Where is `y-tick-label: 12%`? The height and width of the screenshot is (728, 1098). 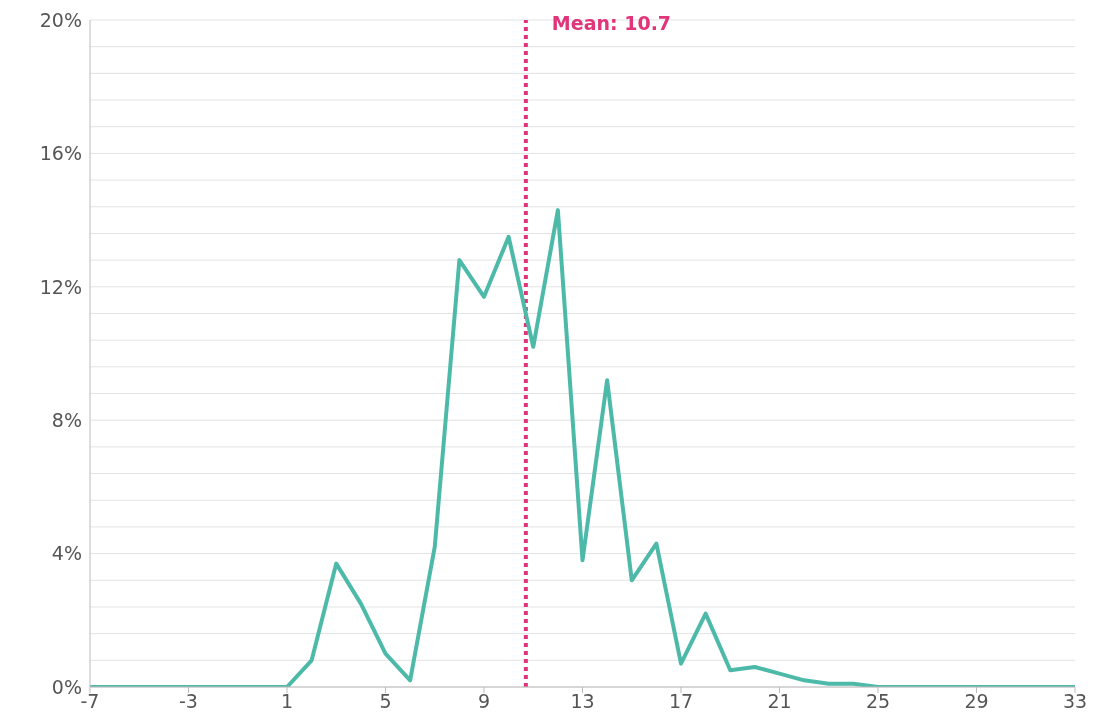
y-tick-label: 12% is located at coordinates (60, 286).